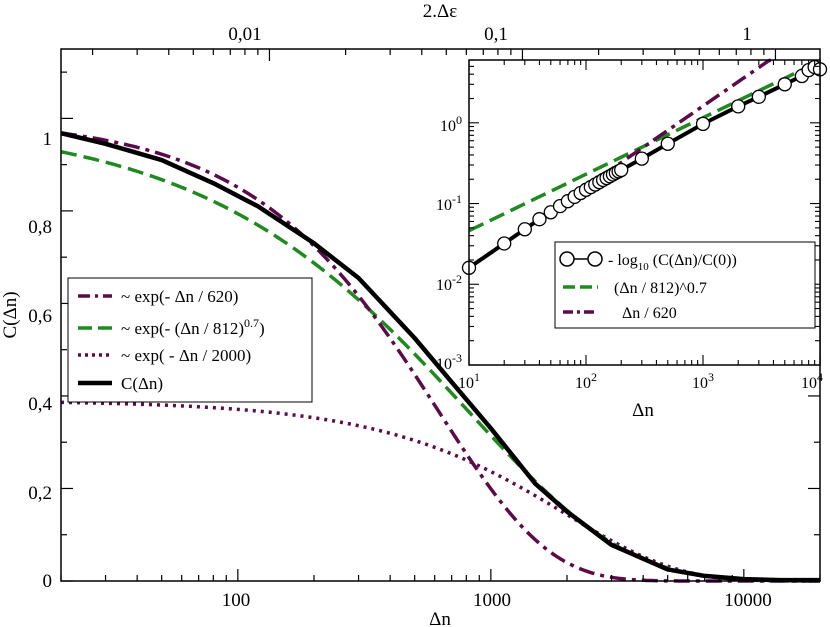 The image size is (830, 627). I want to click on inset-x-tick-label-100: 10², so click(586, 381).